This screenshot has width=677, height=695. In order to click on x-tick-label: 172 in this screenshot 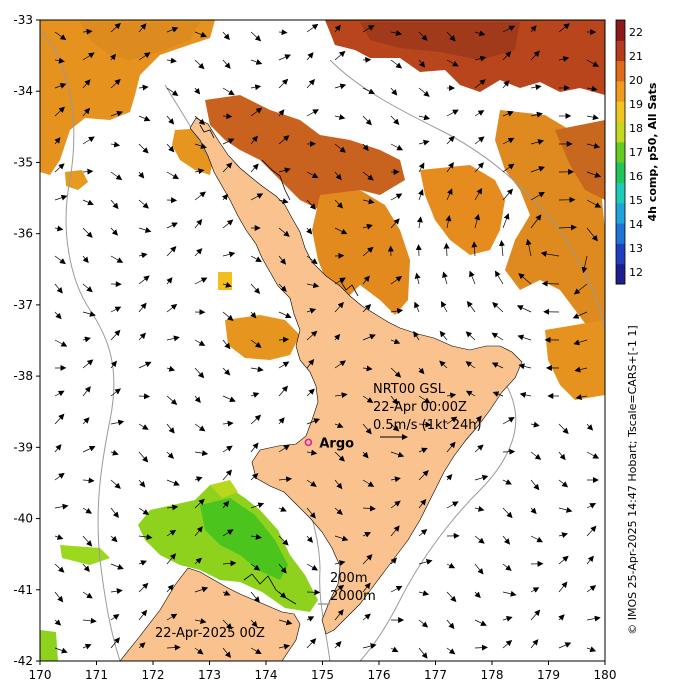, I will do `click(153, 675)`.